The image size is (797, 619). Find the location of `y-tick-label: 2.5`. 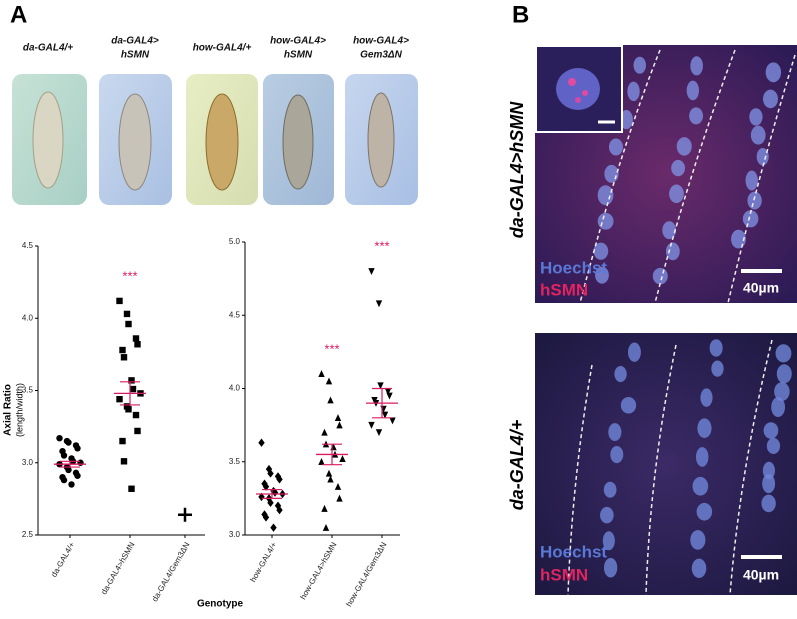

y-tick-label: 2.5 is located at coordinates (28, 534).